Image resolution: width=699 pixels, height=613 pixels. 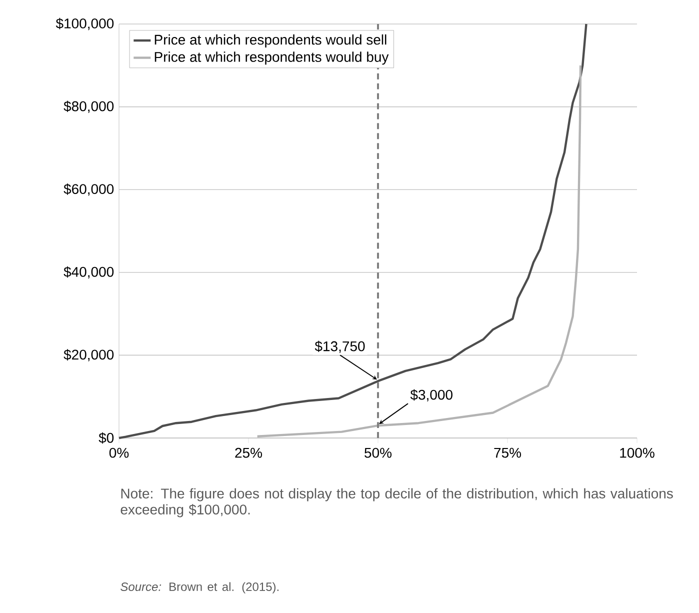 What do you see at coordinates (89, 272) in the screenshot?
I see `y-tick-label: $40,000` at bounding box center [89, 272].